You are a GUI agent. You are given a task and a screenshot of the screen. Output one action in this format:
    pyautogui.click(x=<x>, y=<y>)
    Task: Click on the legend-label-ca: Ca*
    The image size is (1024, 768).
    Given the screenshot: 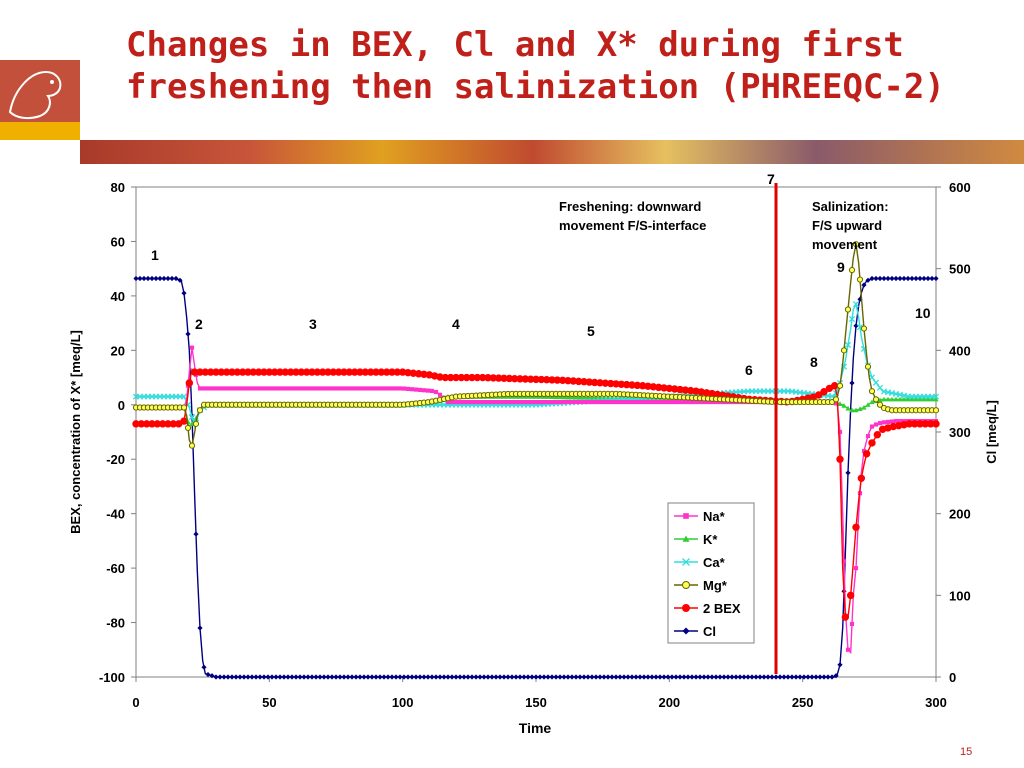 What is the action you would take?
    pyautogui.click(x=714, y=562)
    